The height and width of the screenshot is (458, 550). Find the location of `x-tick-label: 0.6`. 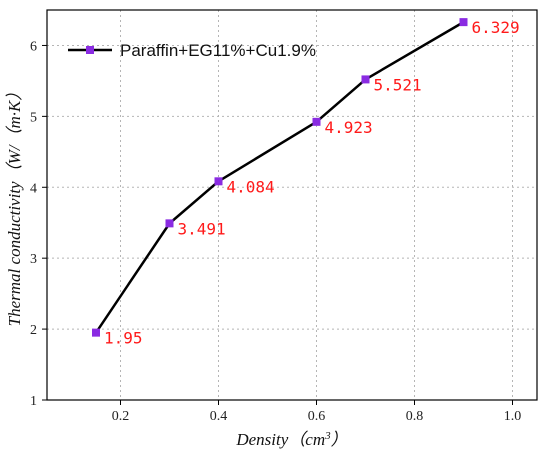

x-tick-label: 0.6 is located at coordinates (317, 416).